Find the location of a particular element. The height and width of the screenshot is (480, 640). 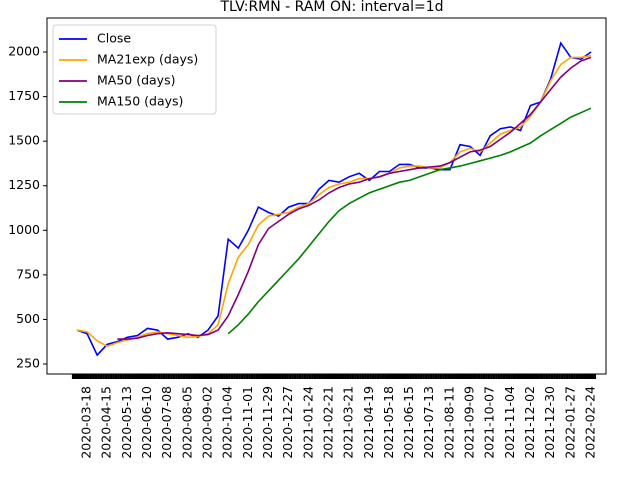

x-tick-label: 2021-12-02 is located at coordinates (529, 422).